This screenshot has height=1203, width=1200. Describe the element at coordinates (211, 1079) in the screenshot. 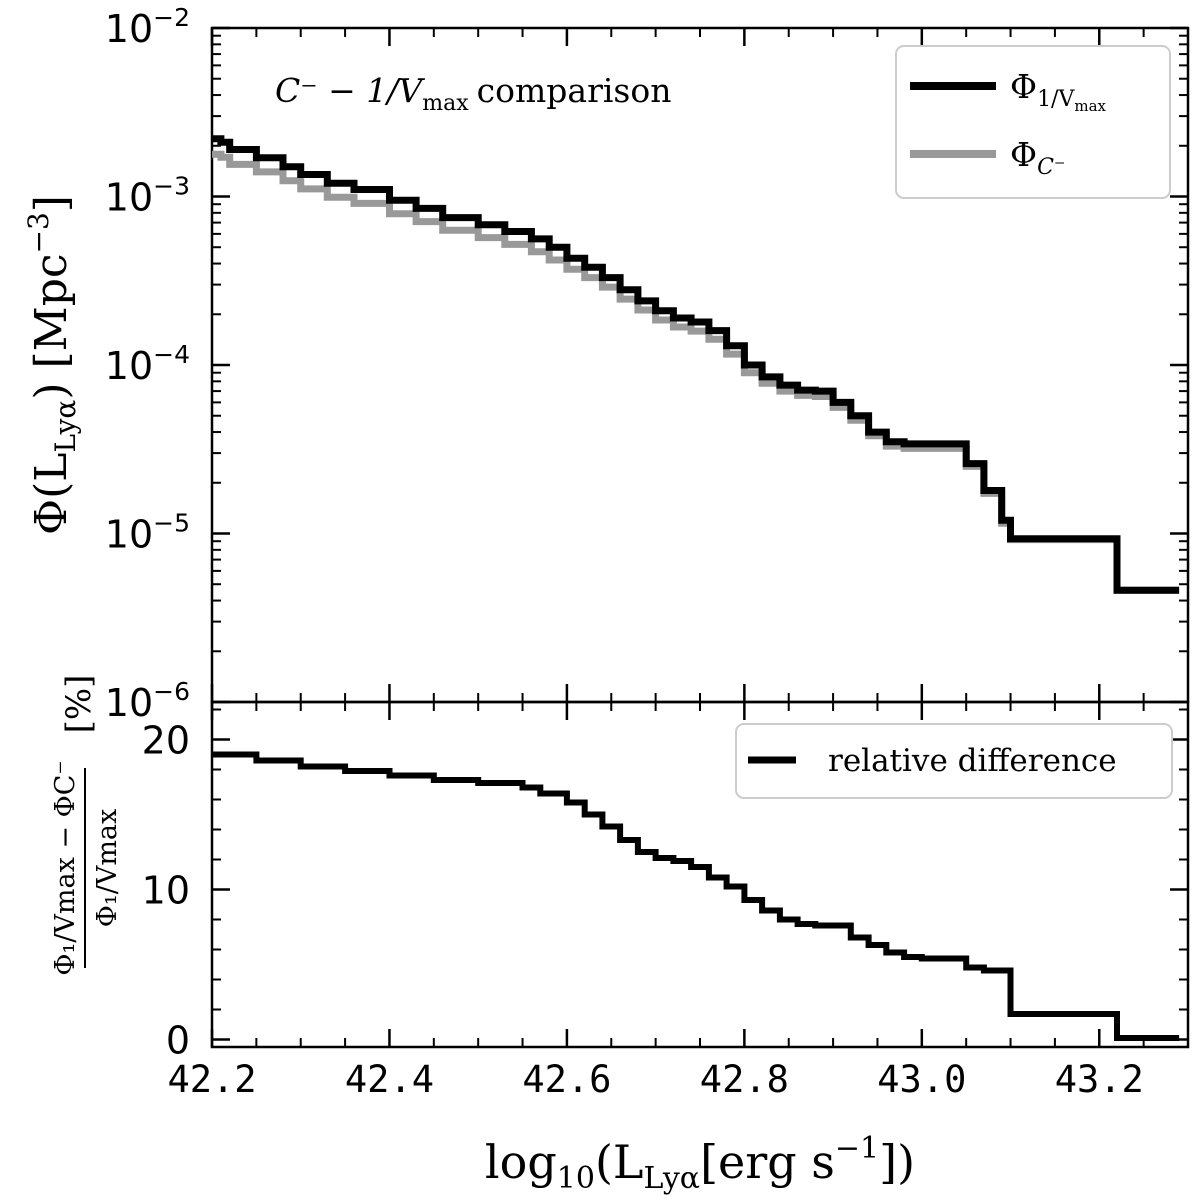

I see `x-tick-label: 42.2` at that location.